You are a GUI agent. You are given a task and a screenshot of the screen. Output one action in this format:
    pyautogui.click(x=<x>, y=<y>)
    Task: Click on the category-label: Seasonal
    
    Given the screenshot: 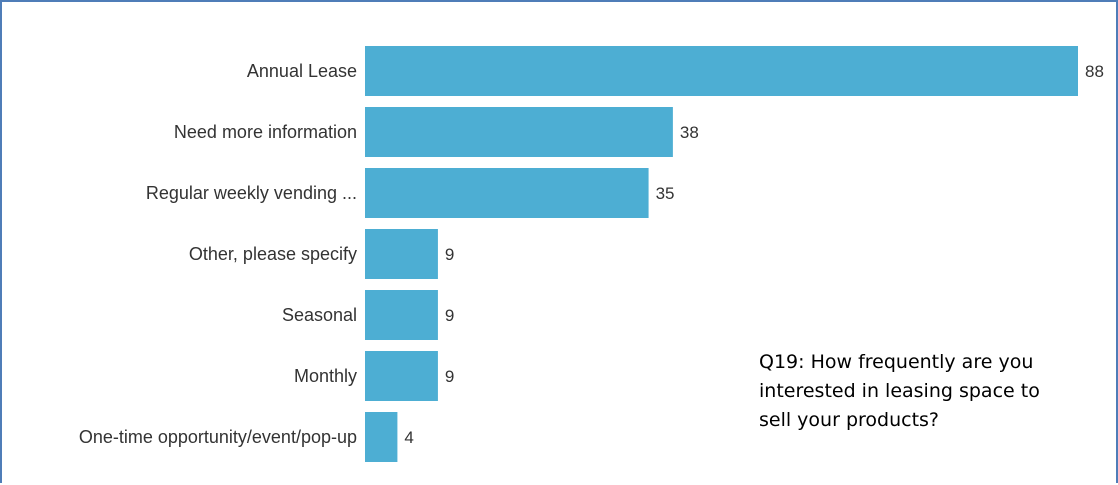 What is the action you would take?
    pyautogui.click(x=319, y=315)
    